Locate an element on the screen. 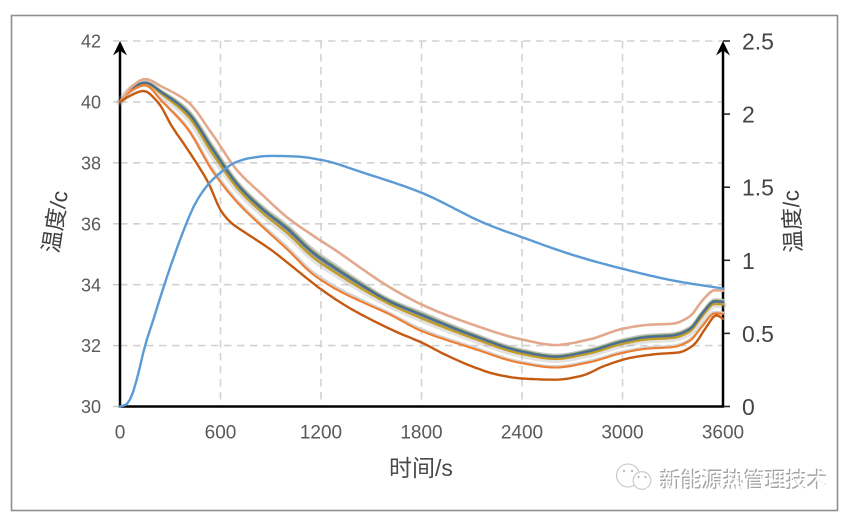  svg-text: 1800 is located at coordinates (421, 433).